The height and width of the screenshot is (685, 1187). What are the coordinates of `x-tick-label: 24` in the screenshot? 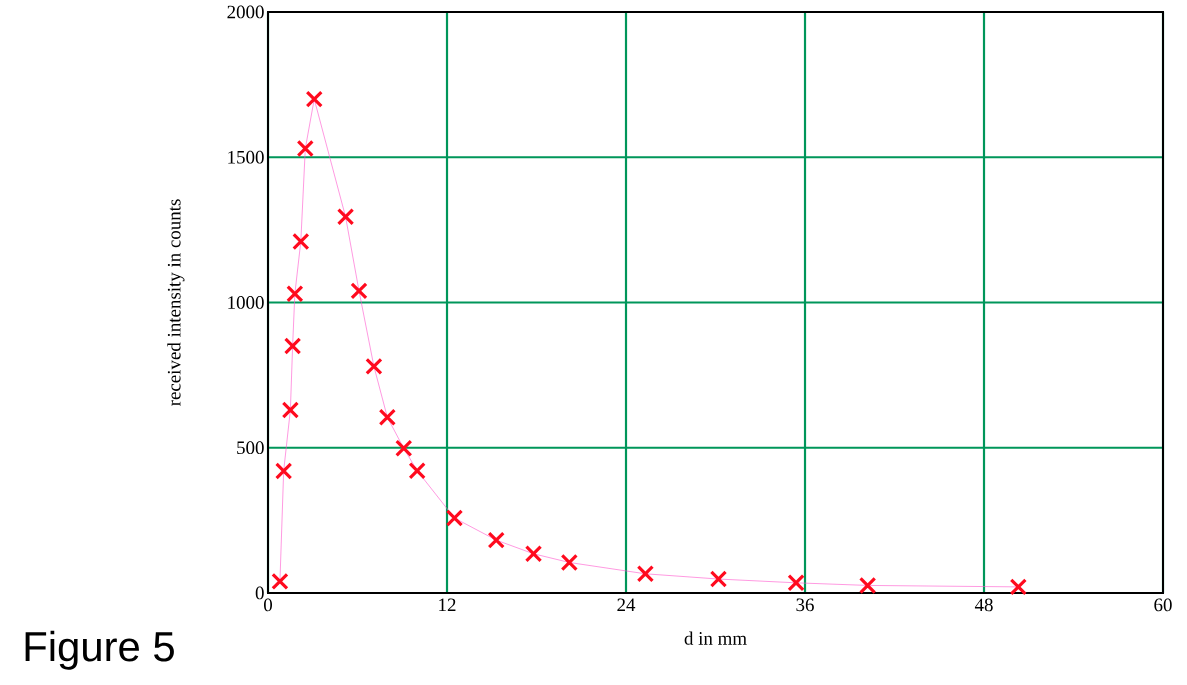 It's located at (626, 605).